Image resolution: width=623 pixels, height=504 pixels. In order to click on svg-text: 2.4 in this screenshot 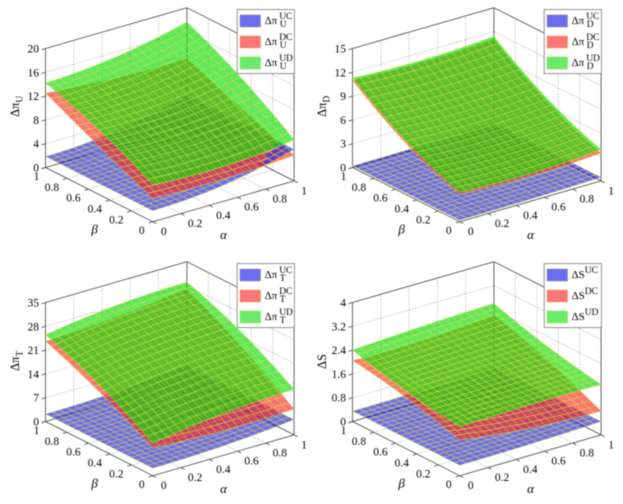, I will do `click(339, 351)`.